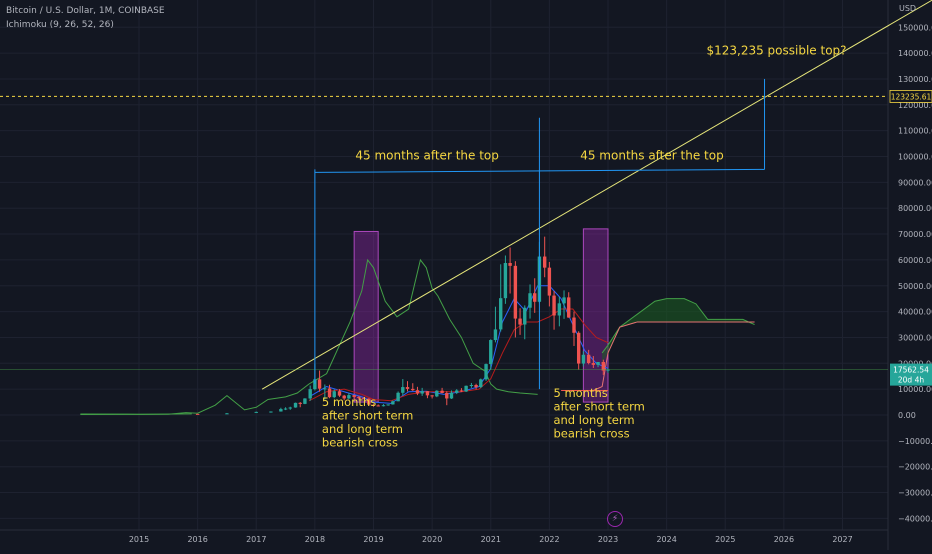 This screenshot has height=554, width=932. I want to click on x-tick-label: 2018, so click(315, 539).